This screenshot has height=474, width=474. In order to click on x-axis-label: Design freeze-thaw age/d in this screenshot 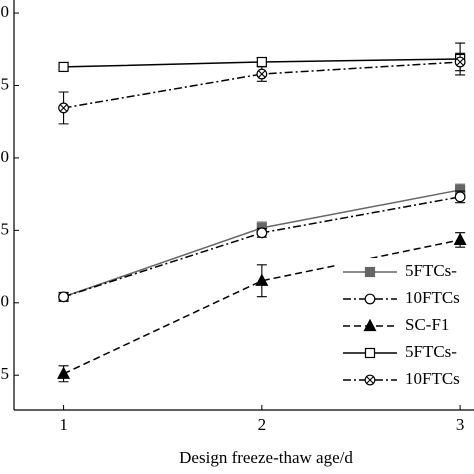, I will do `click(266, 457)`.